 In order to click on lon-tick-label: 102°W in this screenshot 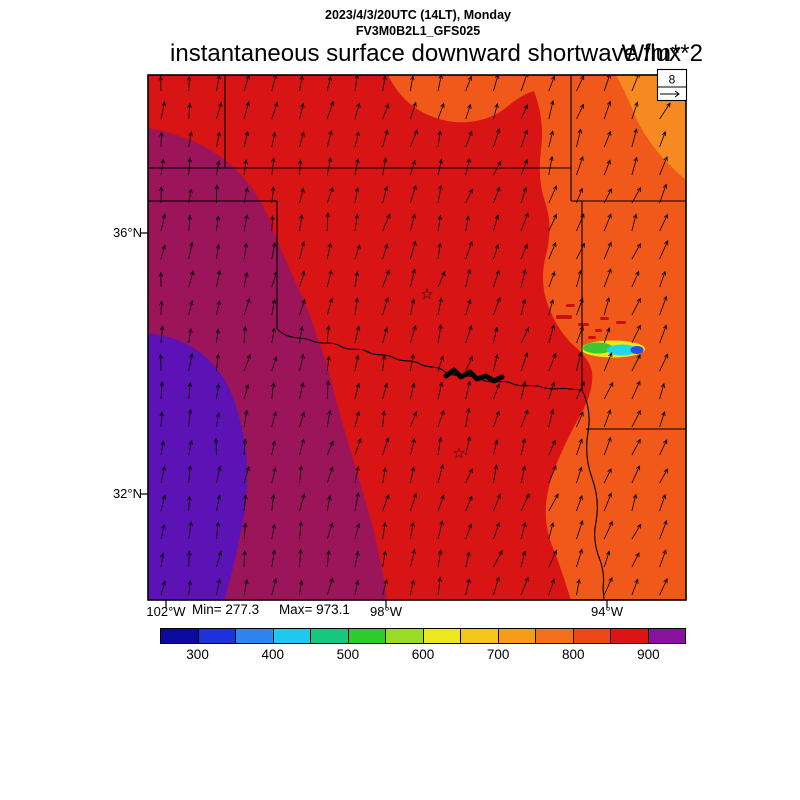, I will do `click(166, 611)`.